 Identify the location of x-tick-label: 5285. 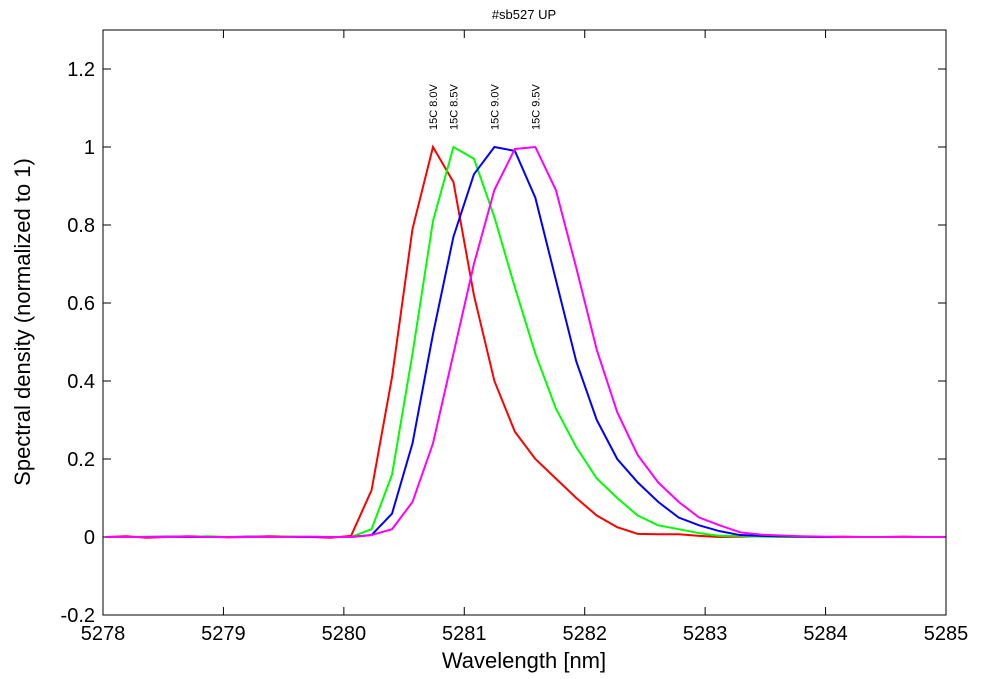
(946, 634).